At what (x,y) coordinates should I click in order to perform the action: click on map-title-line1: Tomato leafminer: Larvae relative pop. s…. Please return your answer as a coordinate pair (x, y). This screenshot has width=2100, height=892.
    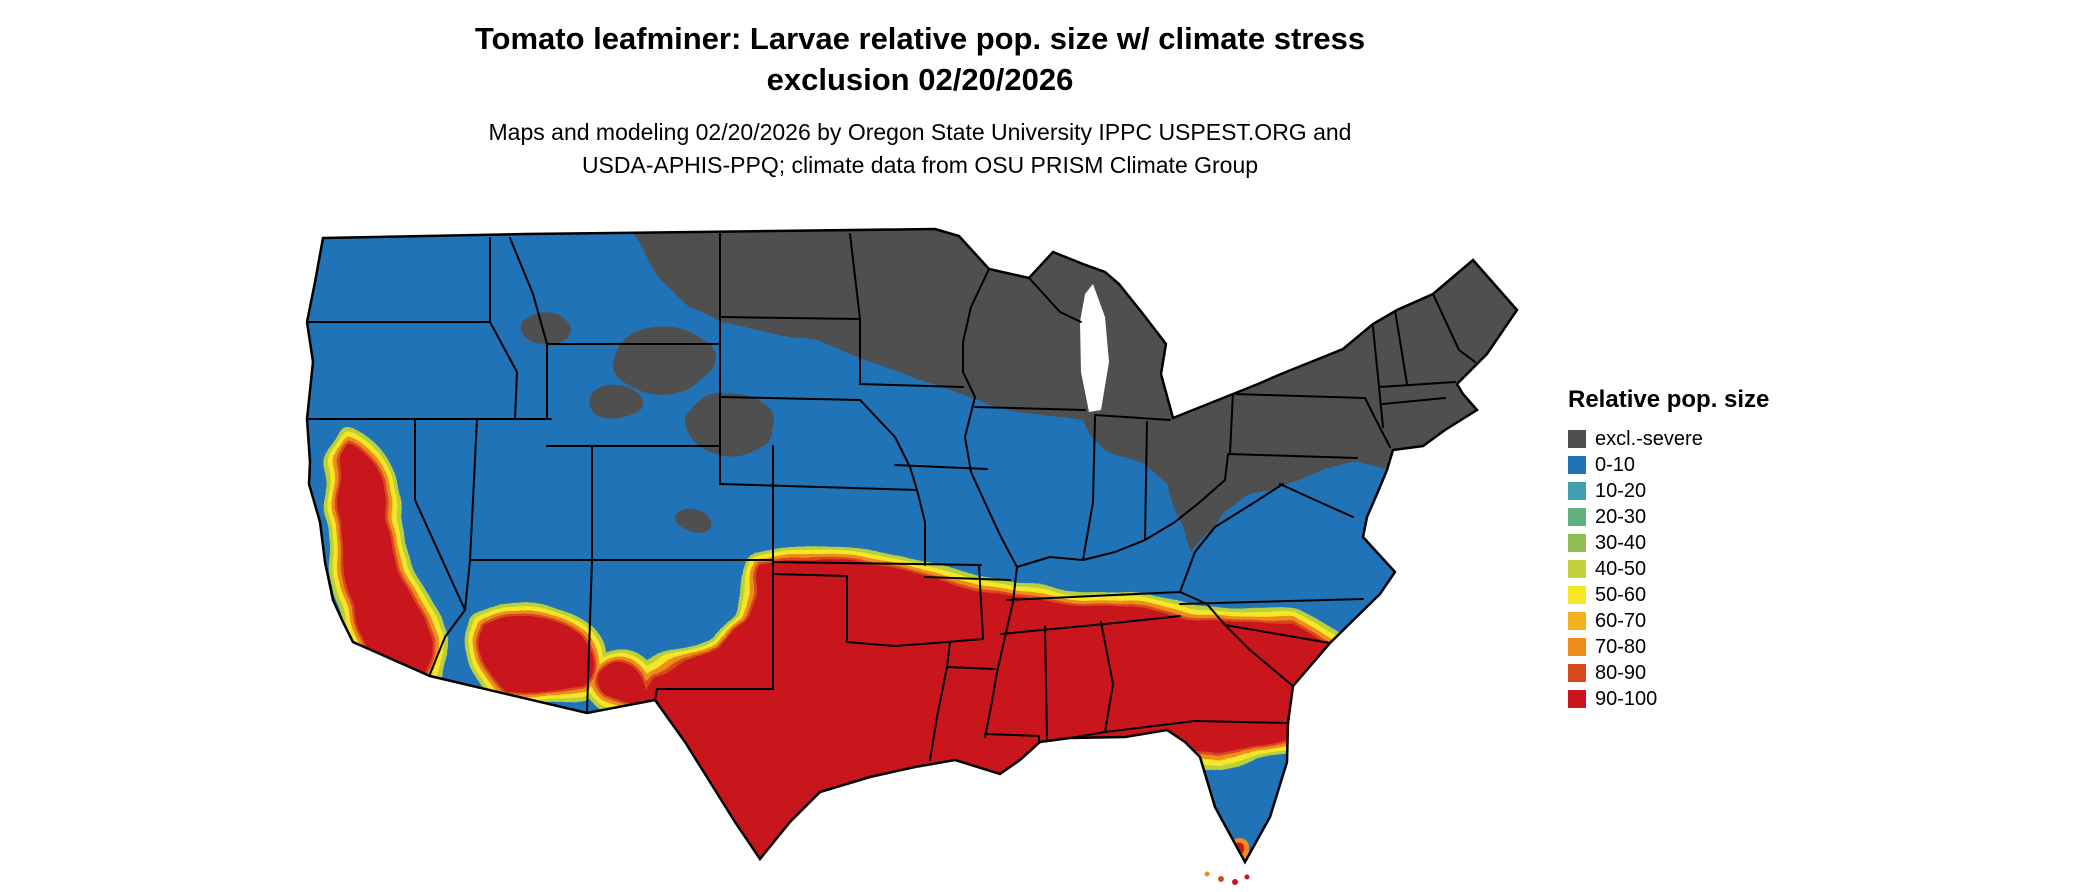
    Looking at the image, I should click on (920, 38).